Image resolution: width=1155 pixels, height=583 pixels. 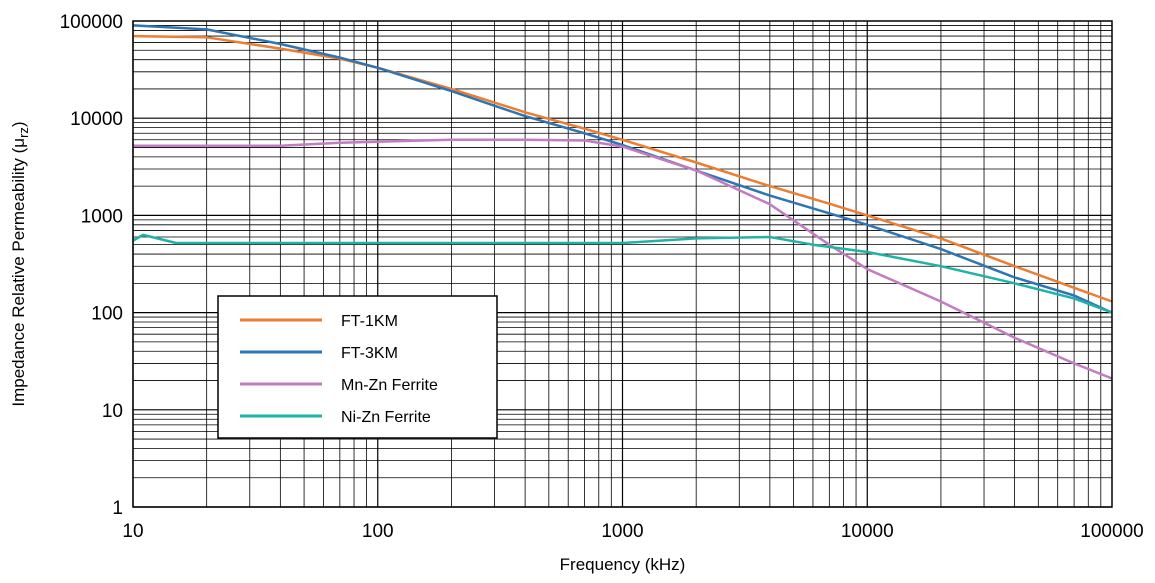 I want to click on y-axis-title-close: ), so click(x=18, y=124).